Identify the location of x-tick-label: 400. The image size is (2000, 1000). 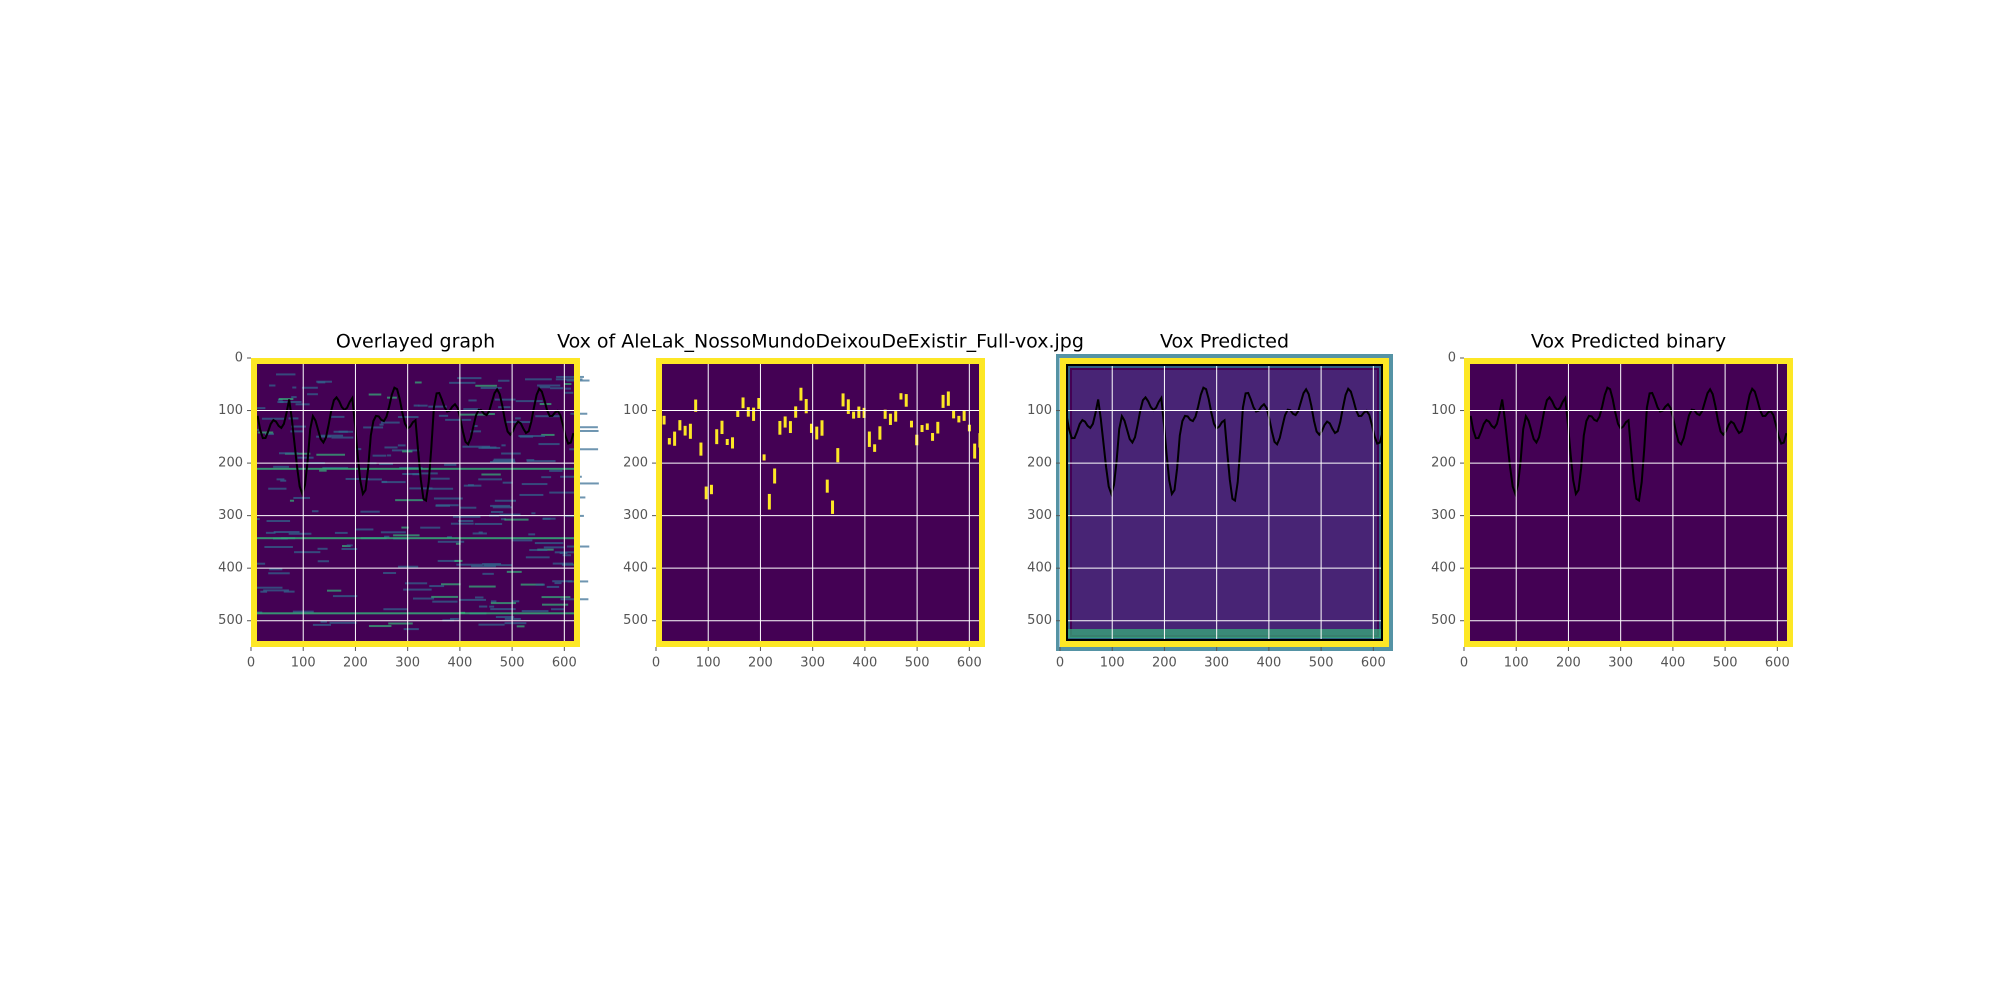
(459, 663).